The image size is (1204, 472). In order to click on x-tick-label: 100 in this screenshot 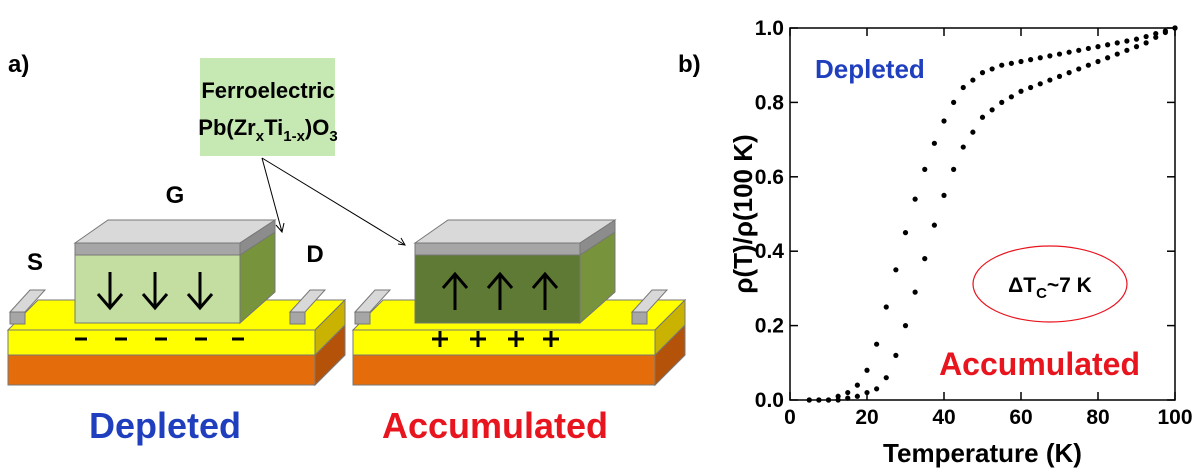, I will do `click(1174, 417)`.